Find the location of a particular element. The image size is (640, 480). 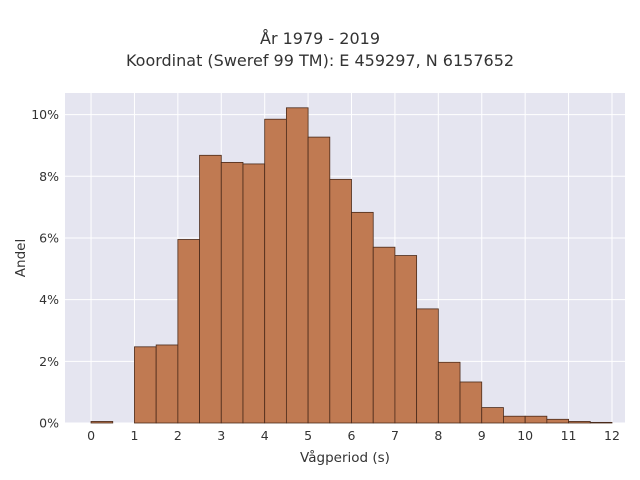

x-tick-label: 2 is located at coordinates (178, 435).